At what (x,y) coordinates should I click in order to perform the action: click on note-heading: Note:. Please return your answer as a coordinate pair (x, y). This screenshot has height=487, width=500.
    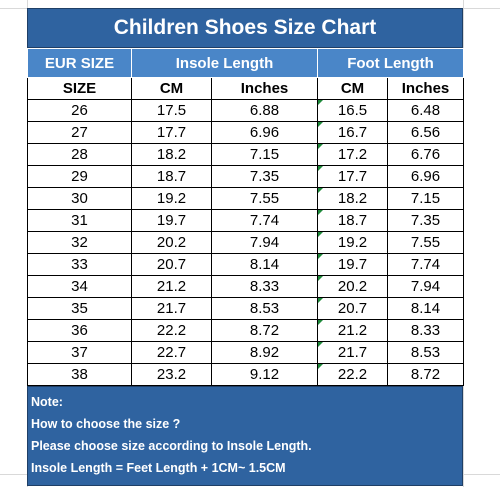
    Looking at the image, I should click on (47, 402).